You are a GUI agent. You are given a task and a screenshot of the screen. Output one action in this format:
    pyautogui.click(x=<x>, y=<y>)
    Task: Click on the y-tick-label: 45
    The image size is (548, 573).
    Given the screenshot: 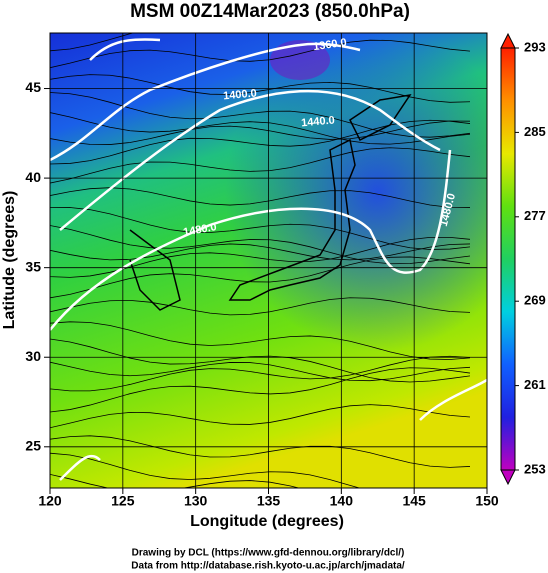 What is the action you would take?
    pyautogui.click(x=33, y=87)
    